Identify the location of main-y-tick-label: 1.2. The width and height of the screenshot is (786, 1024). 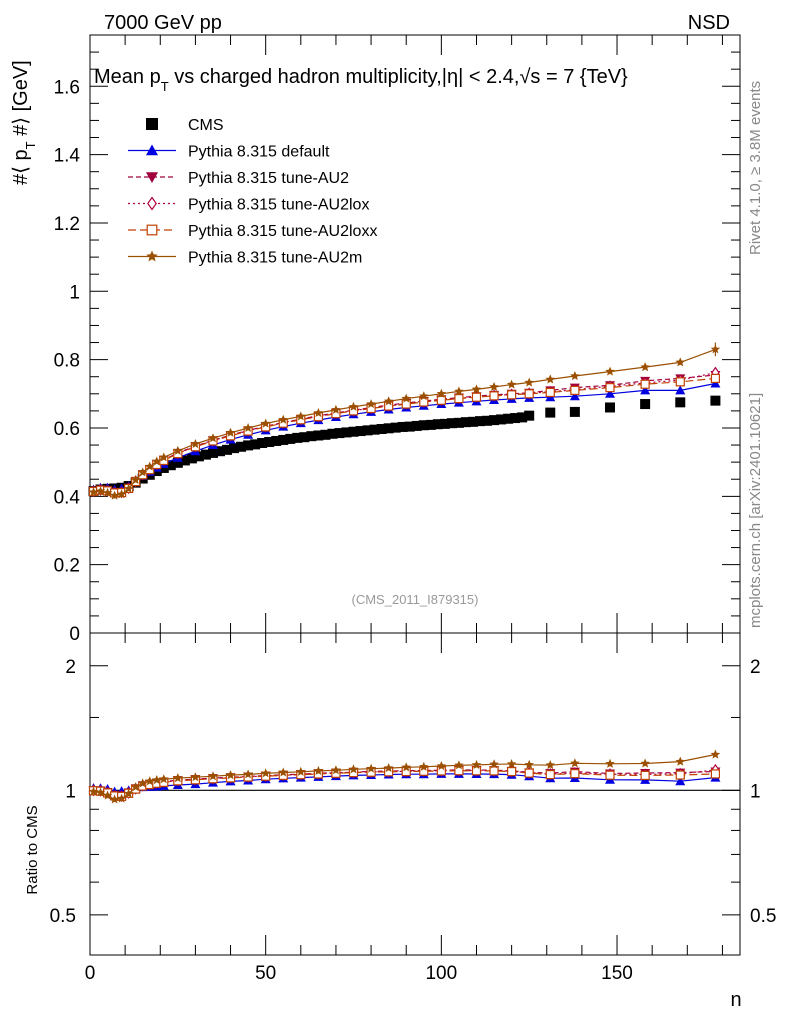
(67, 224).